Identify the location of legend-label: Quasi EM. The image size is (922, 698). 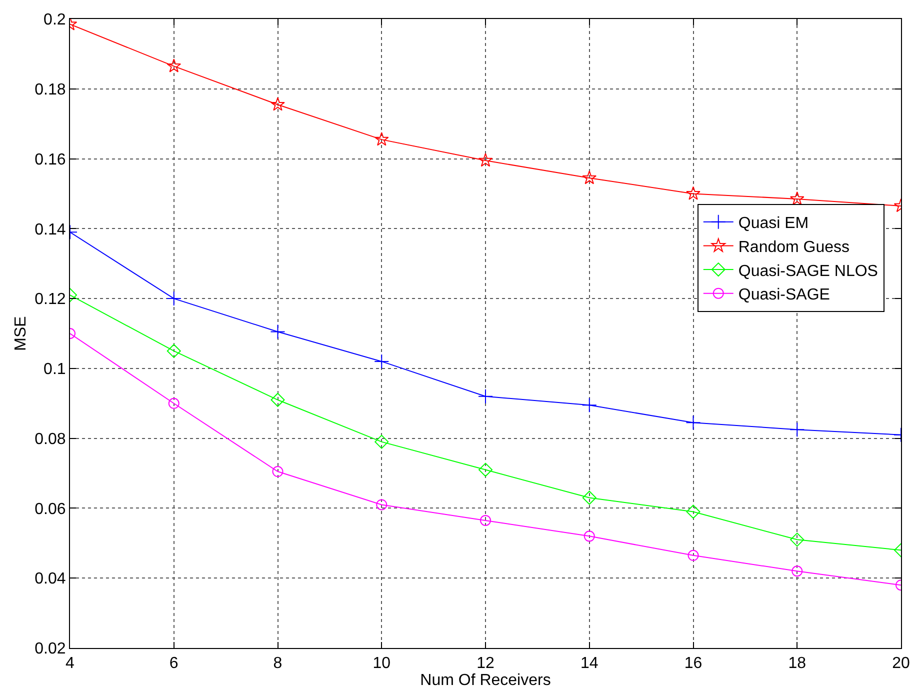
(773, 223).